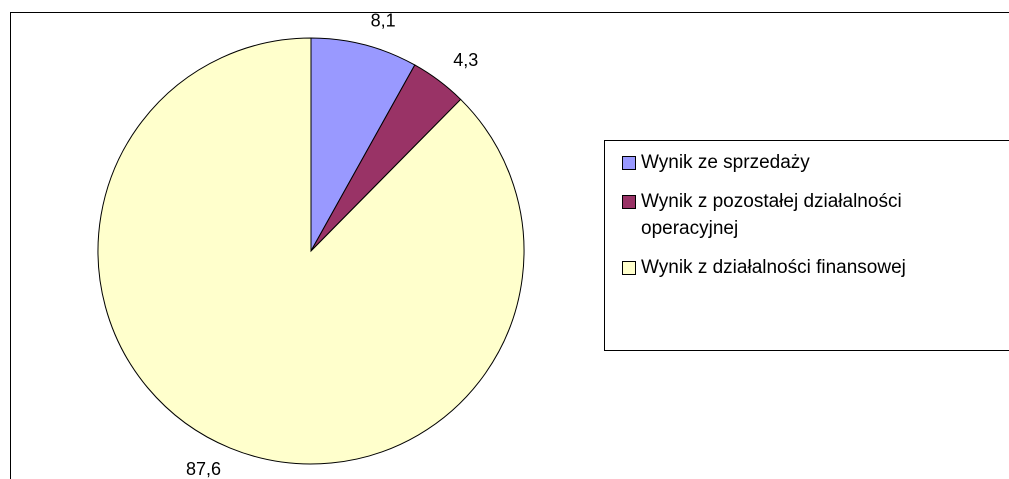 This screenshot has width=1009, height=479. Describe the element at coordinates (773, 267) in the screenshot. I see `legend-label: Wynik z działalności finansowej` at that location.